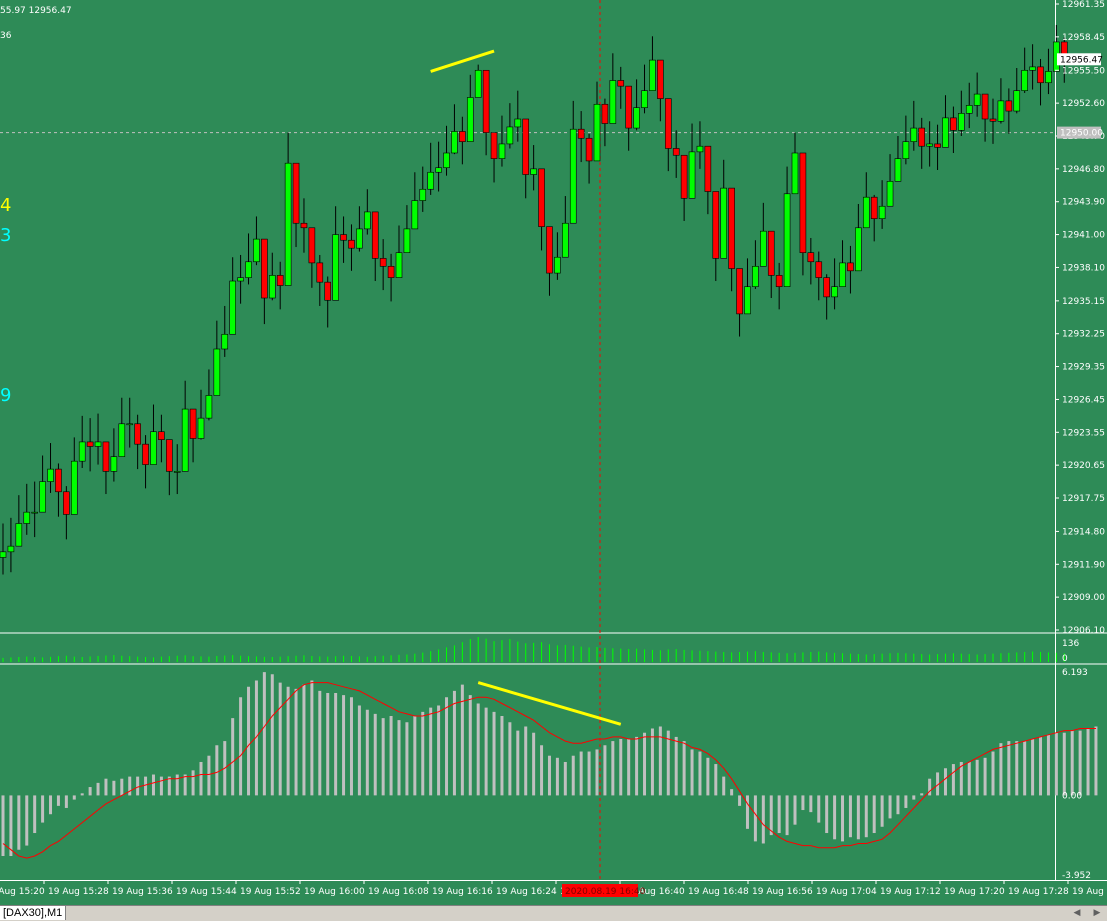 The height and width of the screenshot is (921, 1107). Describe the element at coordinates (1083, 532) in the screenshot. I see `price-tick-label: 12914.80` at that location.